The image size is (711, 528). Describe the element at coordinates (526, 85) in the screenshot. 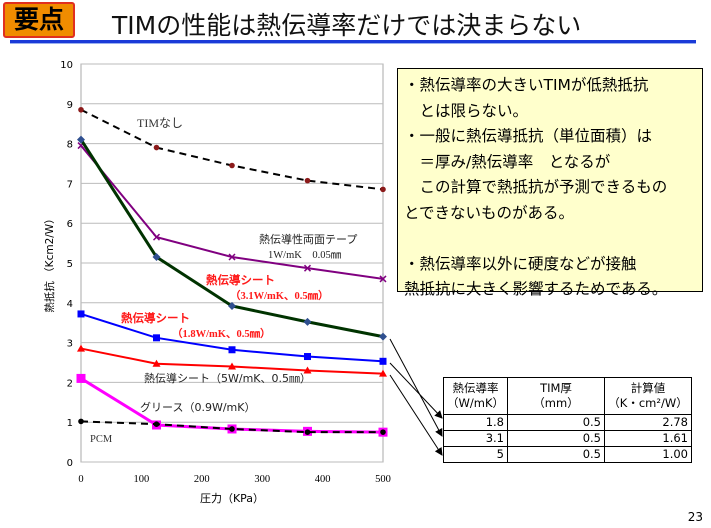

I see `note-line: ・熱伝導率の大きいTIMが低熱抵抗` at that location.